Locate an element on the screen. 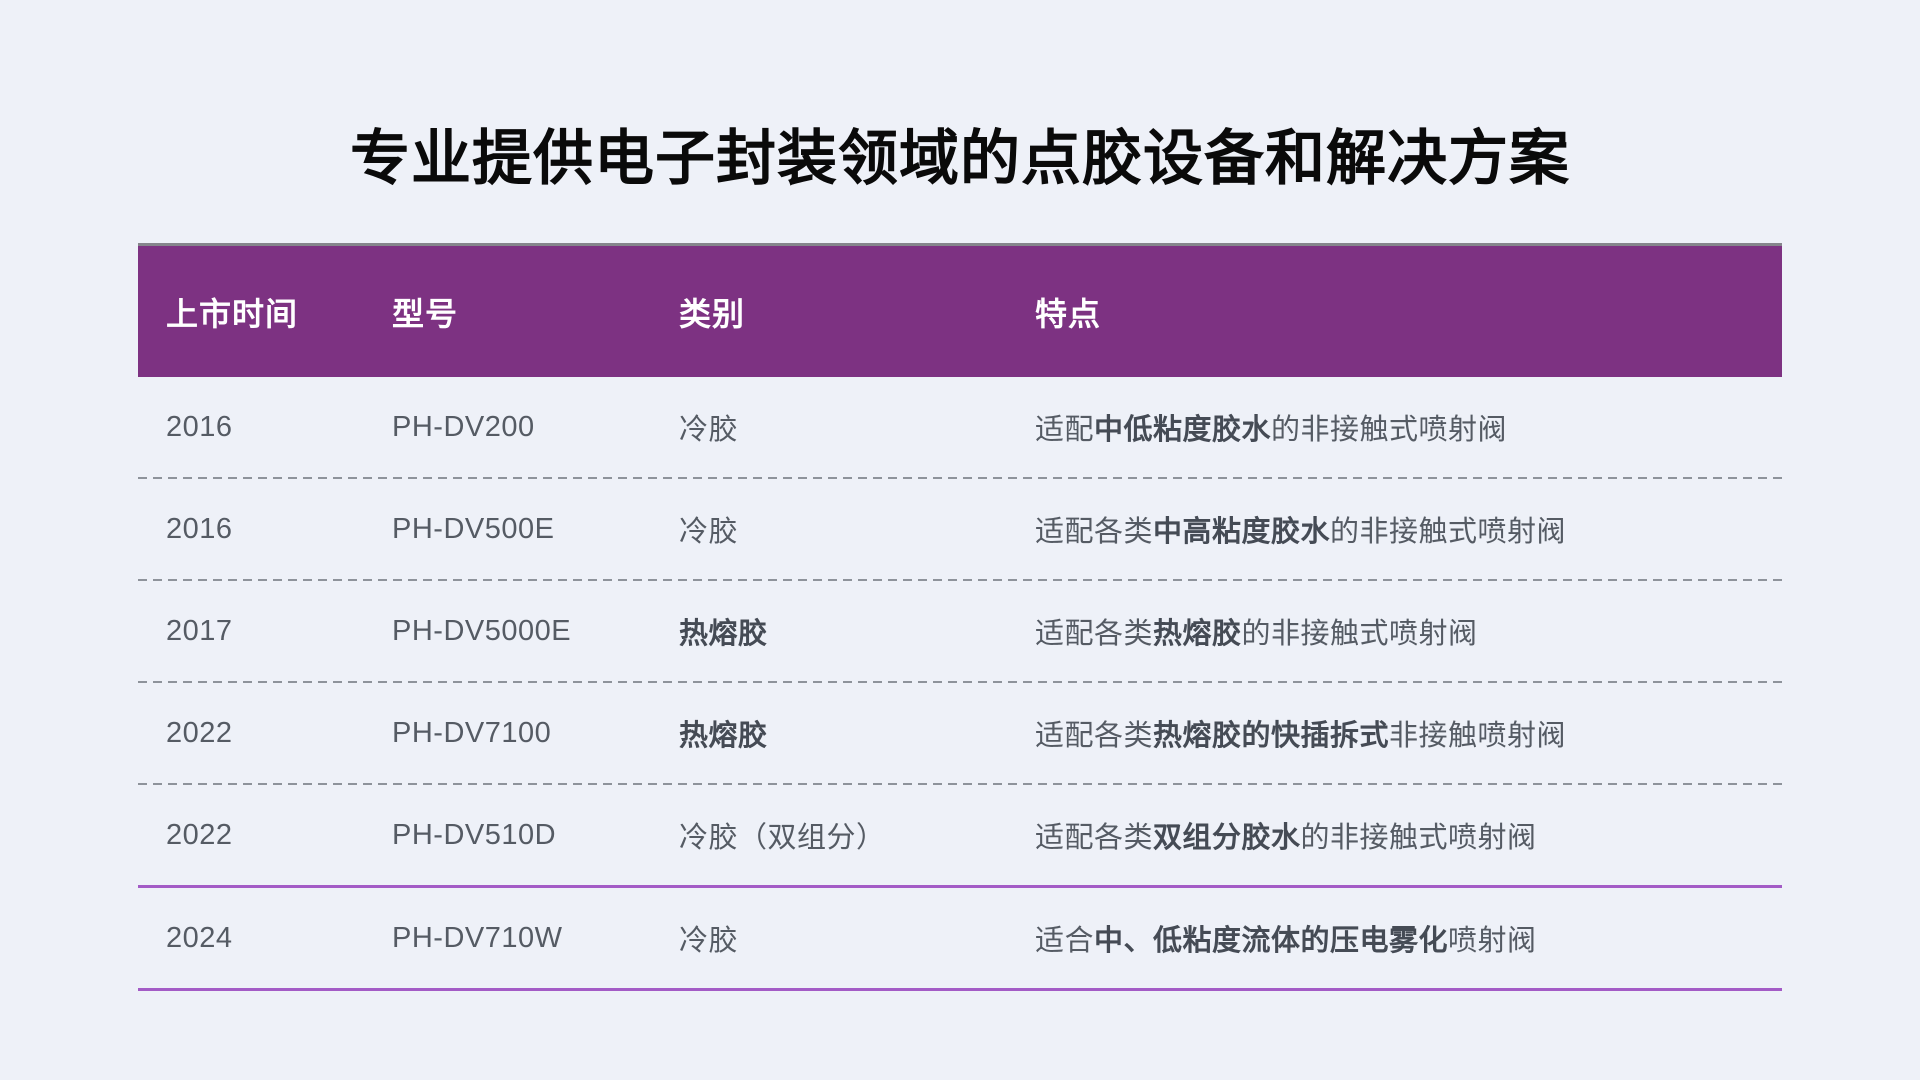 The image size is (1920, 1080). header-cell-launch-time: 上市时间 is located at coordinates (232, 313).